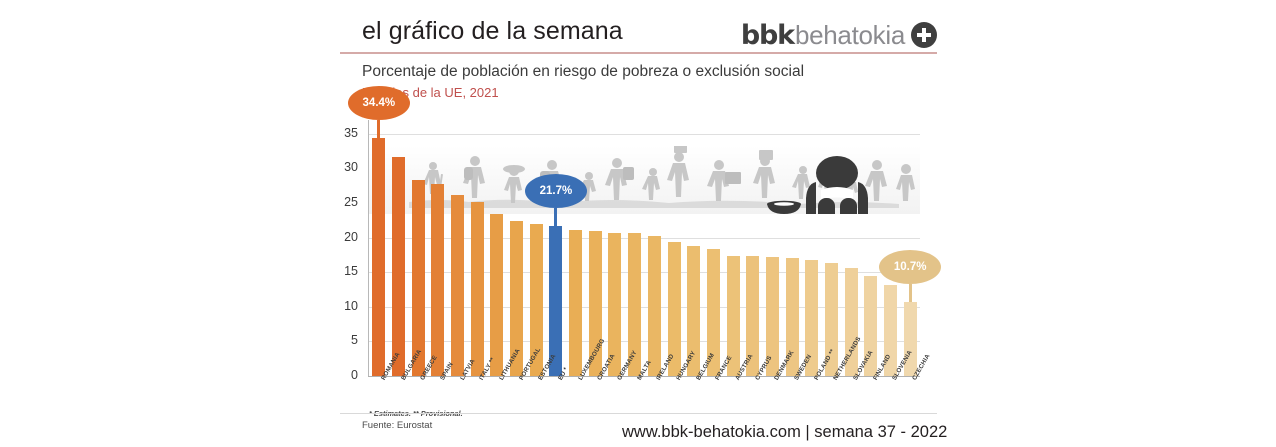  Describe the element at coordinates (910, 266) in the screenshot. I see `value-callout: 10.7%` at that location.